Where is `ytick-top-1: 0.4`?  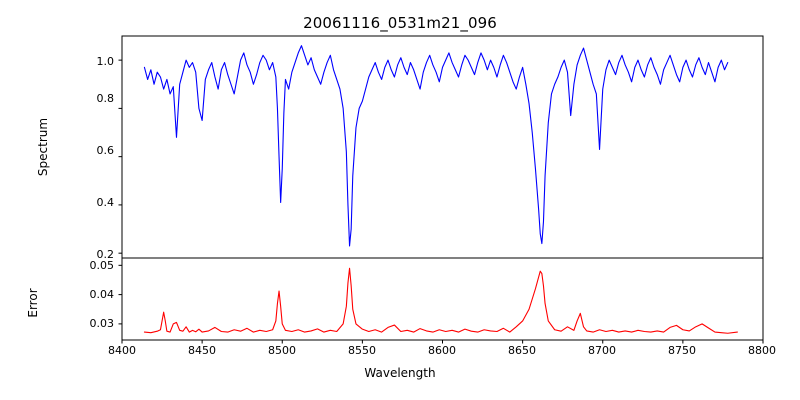 ytick-top-1: 0.4 is located at coordinates (105, 202).